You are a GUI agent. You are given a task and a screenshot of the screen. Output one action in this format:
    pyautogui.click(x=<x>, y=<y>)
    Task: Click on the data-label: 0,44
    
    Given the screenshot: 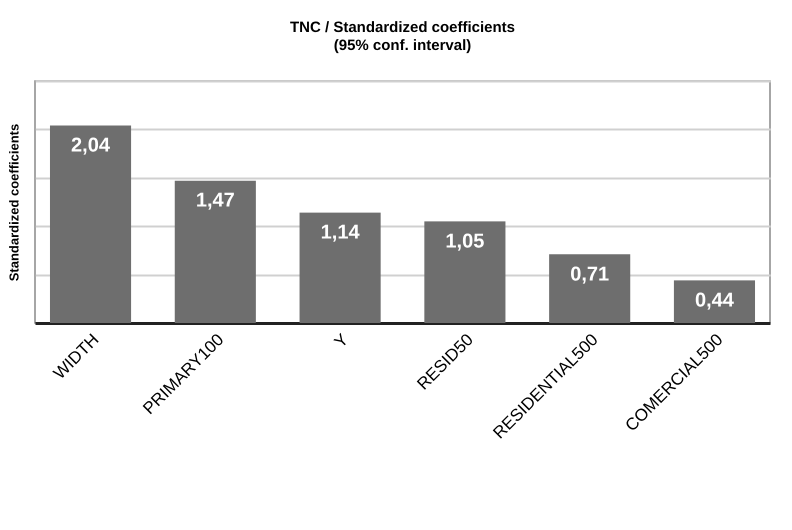 What is the action you would take?
    pyautogui.click(x=715, y=300)
    